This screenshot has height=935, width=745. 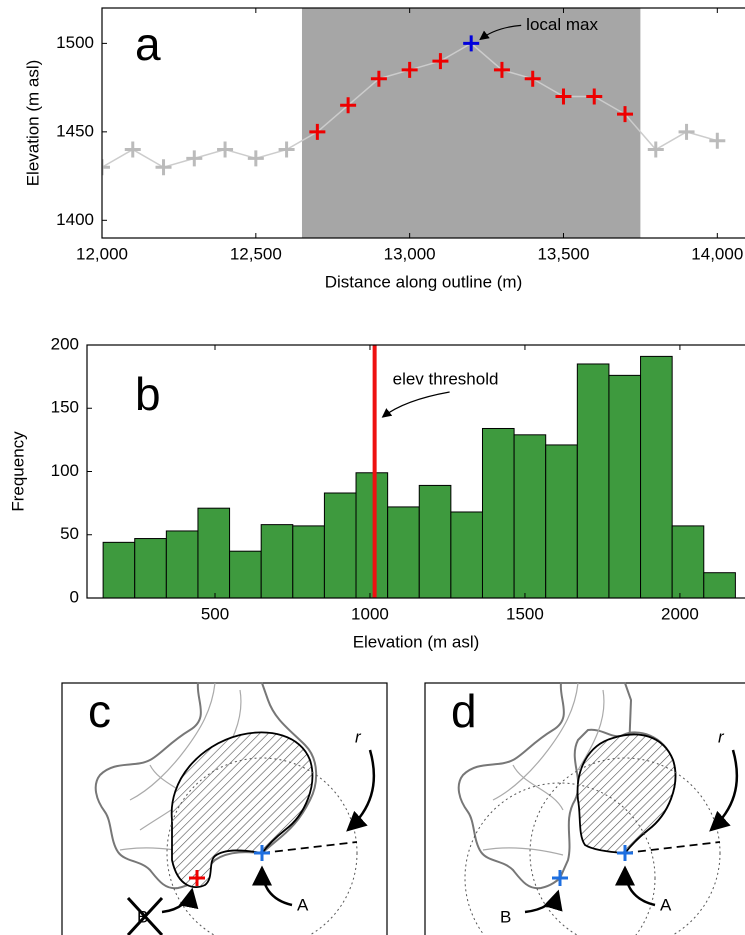 I want to click on x-tick-label: 500, so click(x=215, y=613).